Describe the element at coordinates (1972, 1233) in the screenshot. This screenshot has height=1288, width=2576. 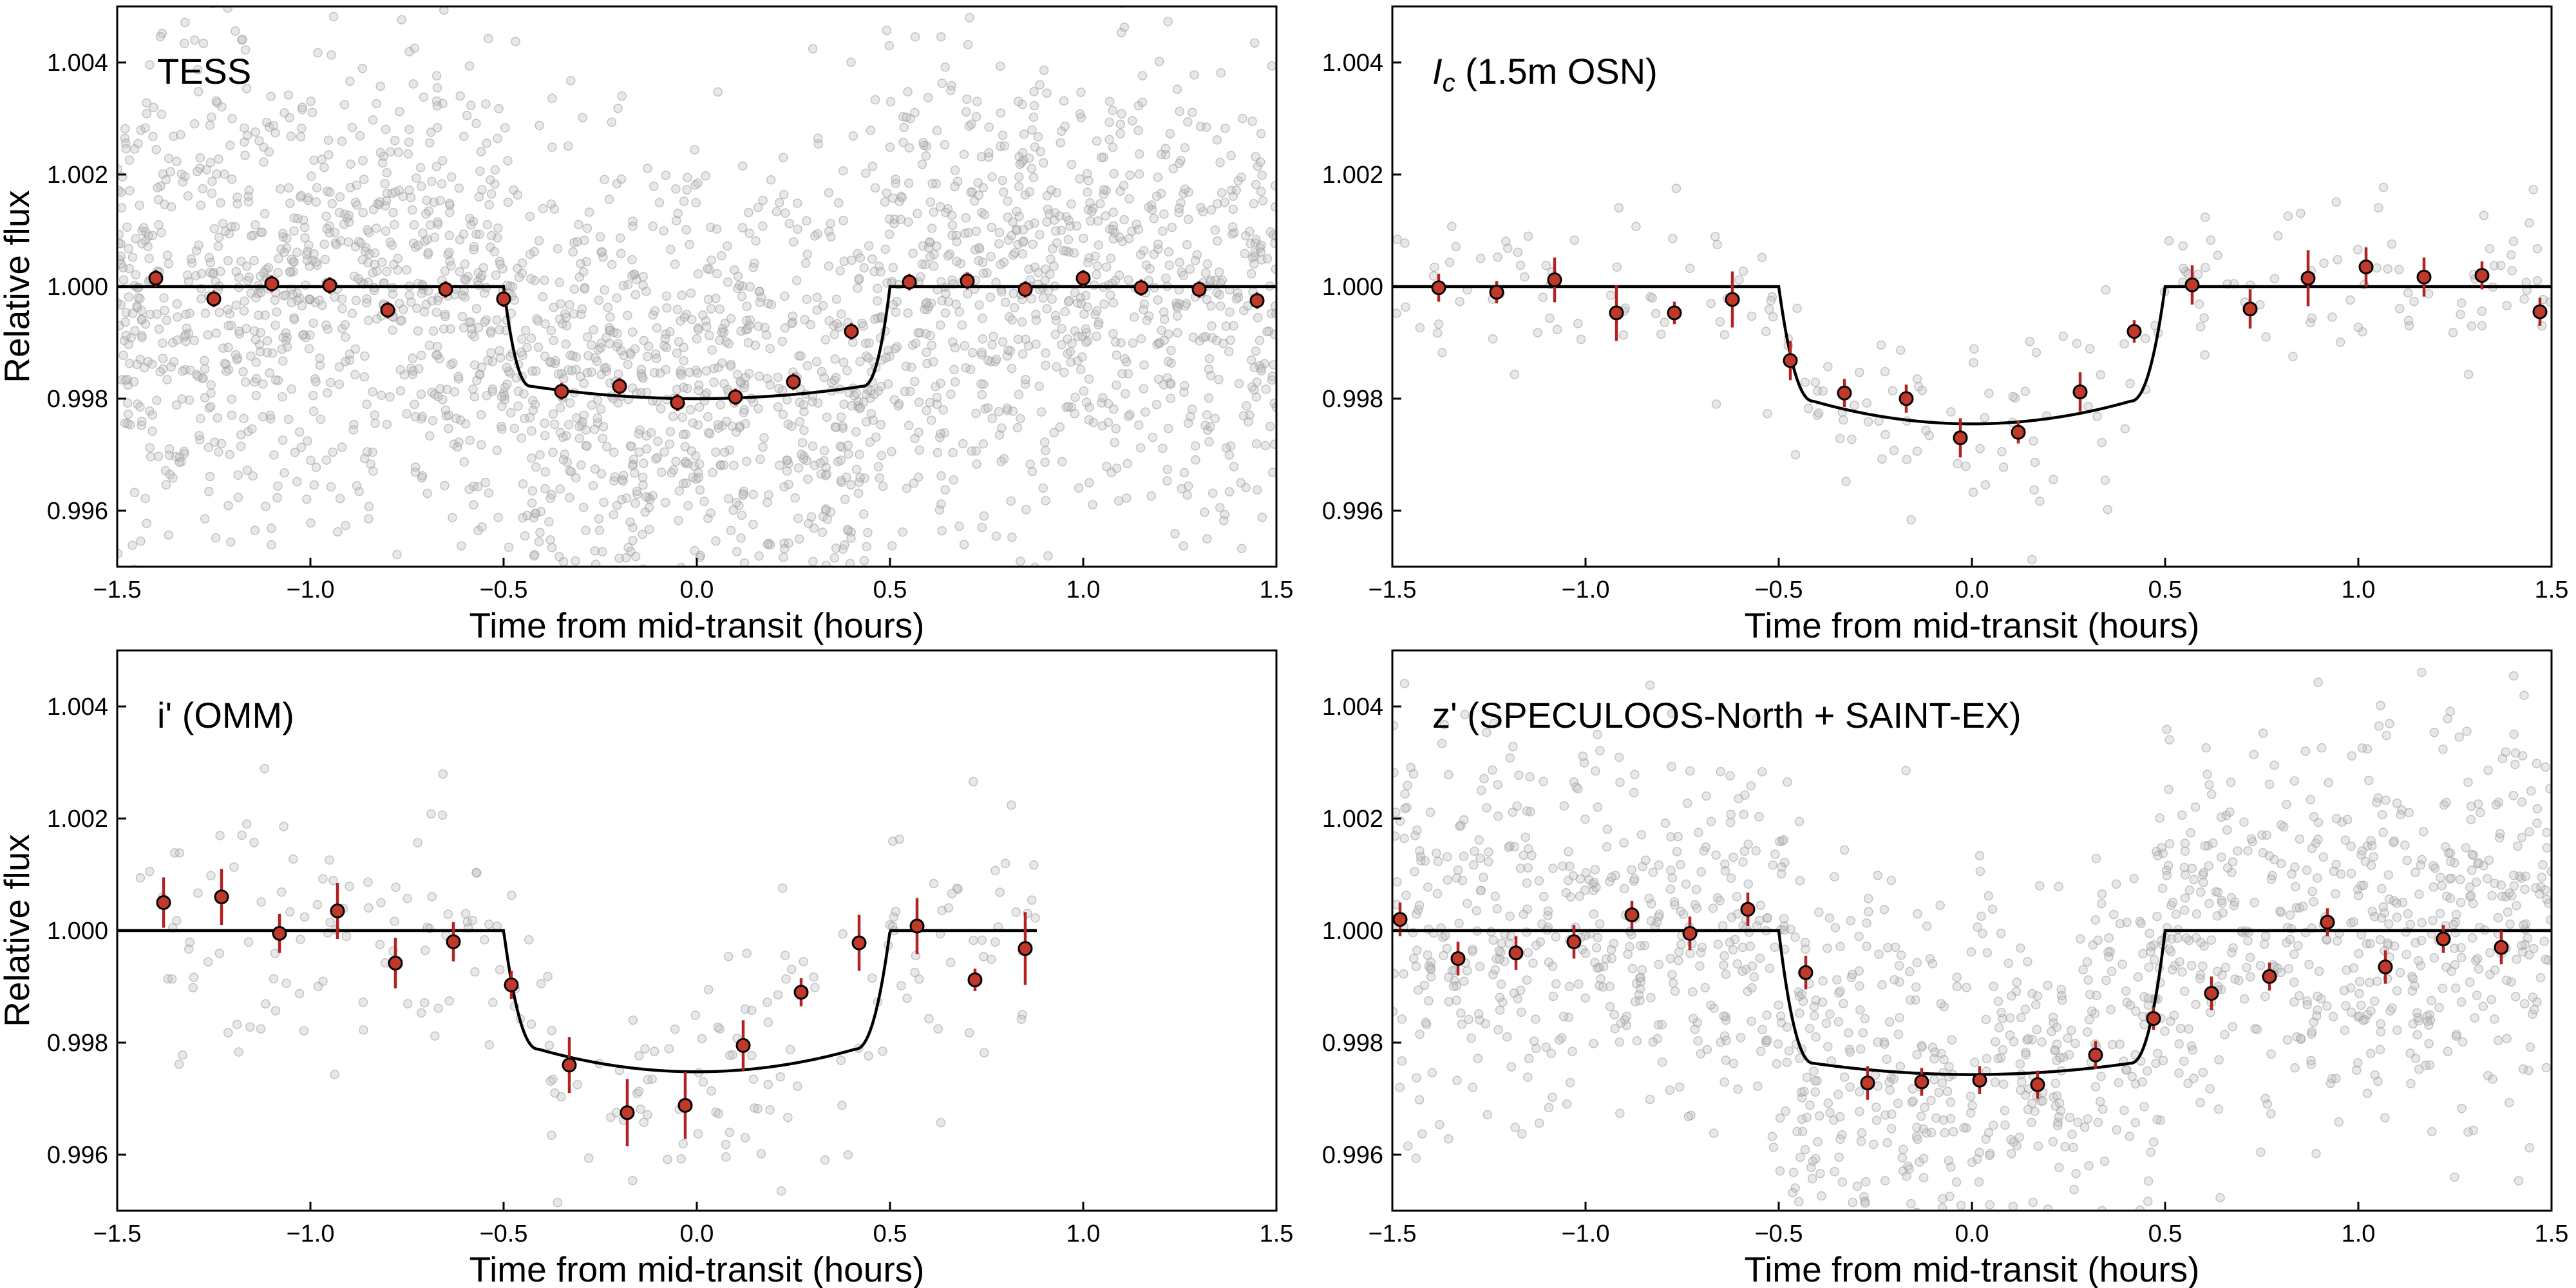
I see `x-tick-label: 0.0` at that location.